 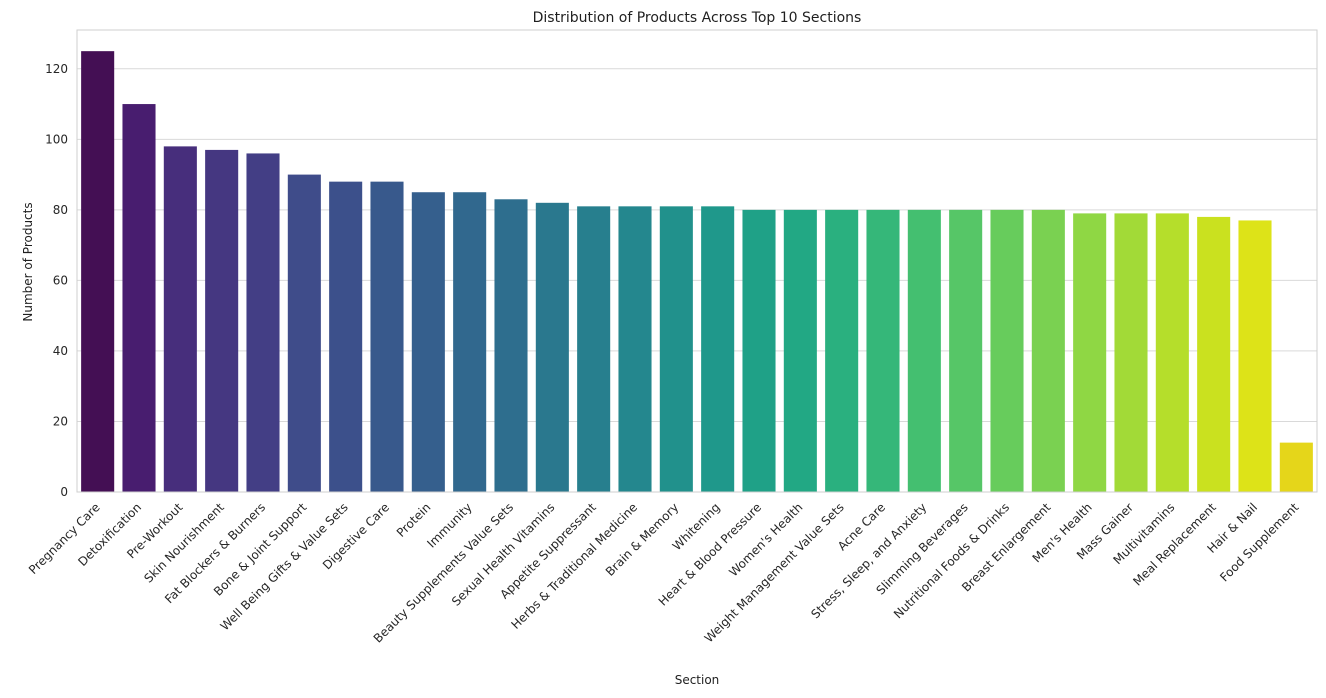 I want to click on y-axis-label: Number of Products, so click(x=28, y=261).